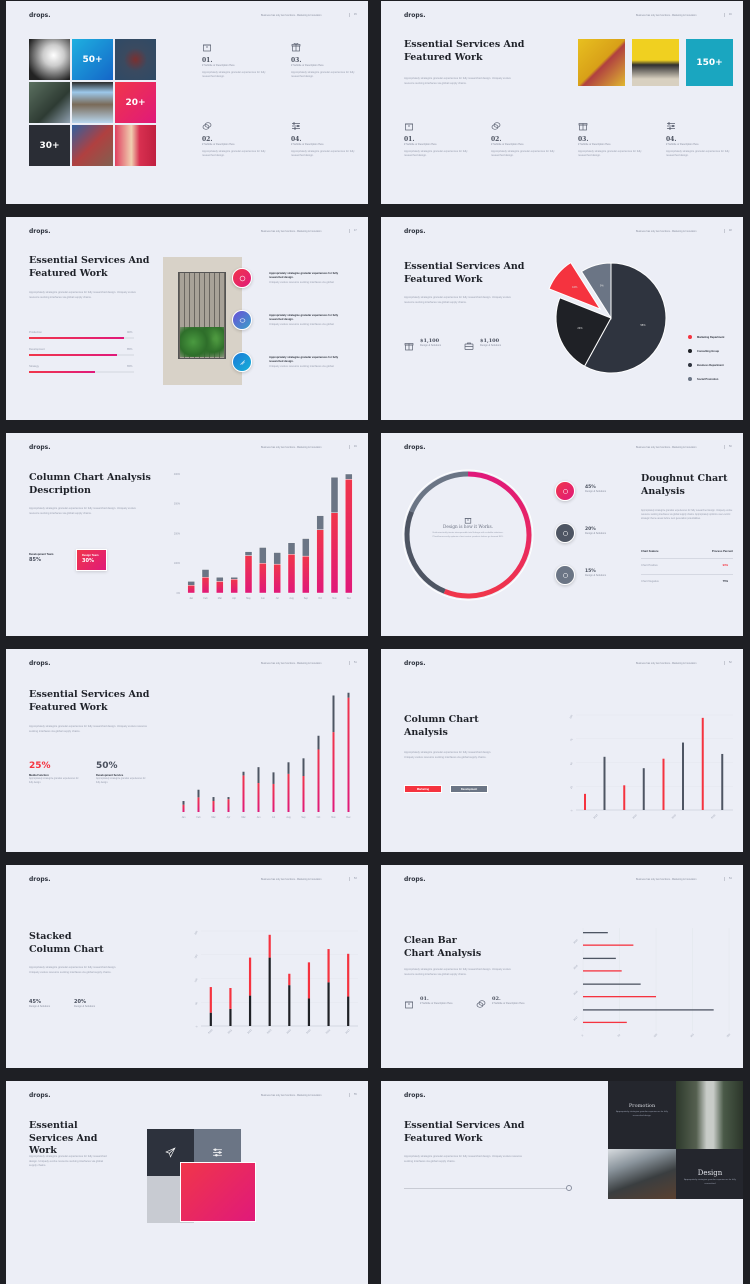  What do you see at coordinates (599, 958) in the screenshot?
I see `bar-series-a` at bounding box center [599, 958].